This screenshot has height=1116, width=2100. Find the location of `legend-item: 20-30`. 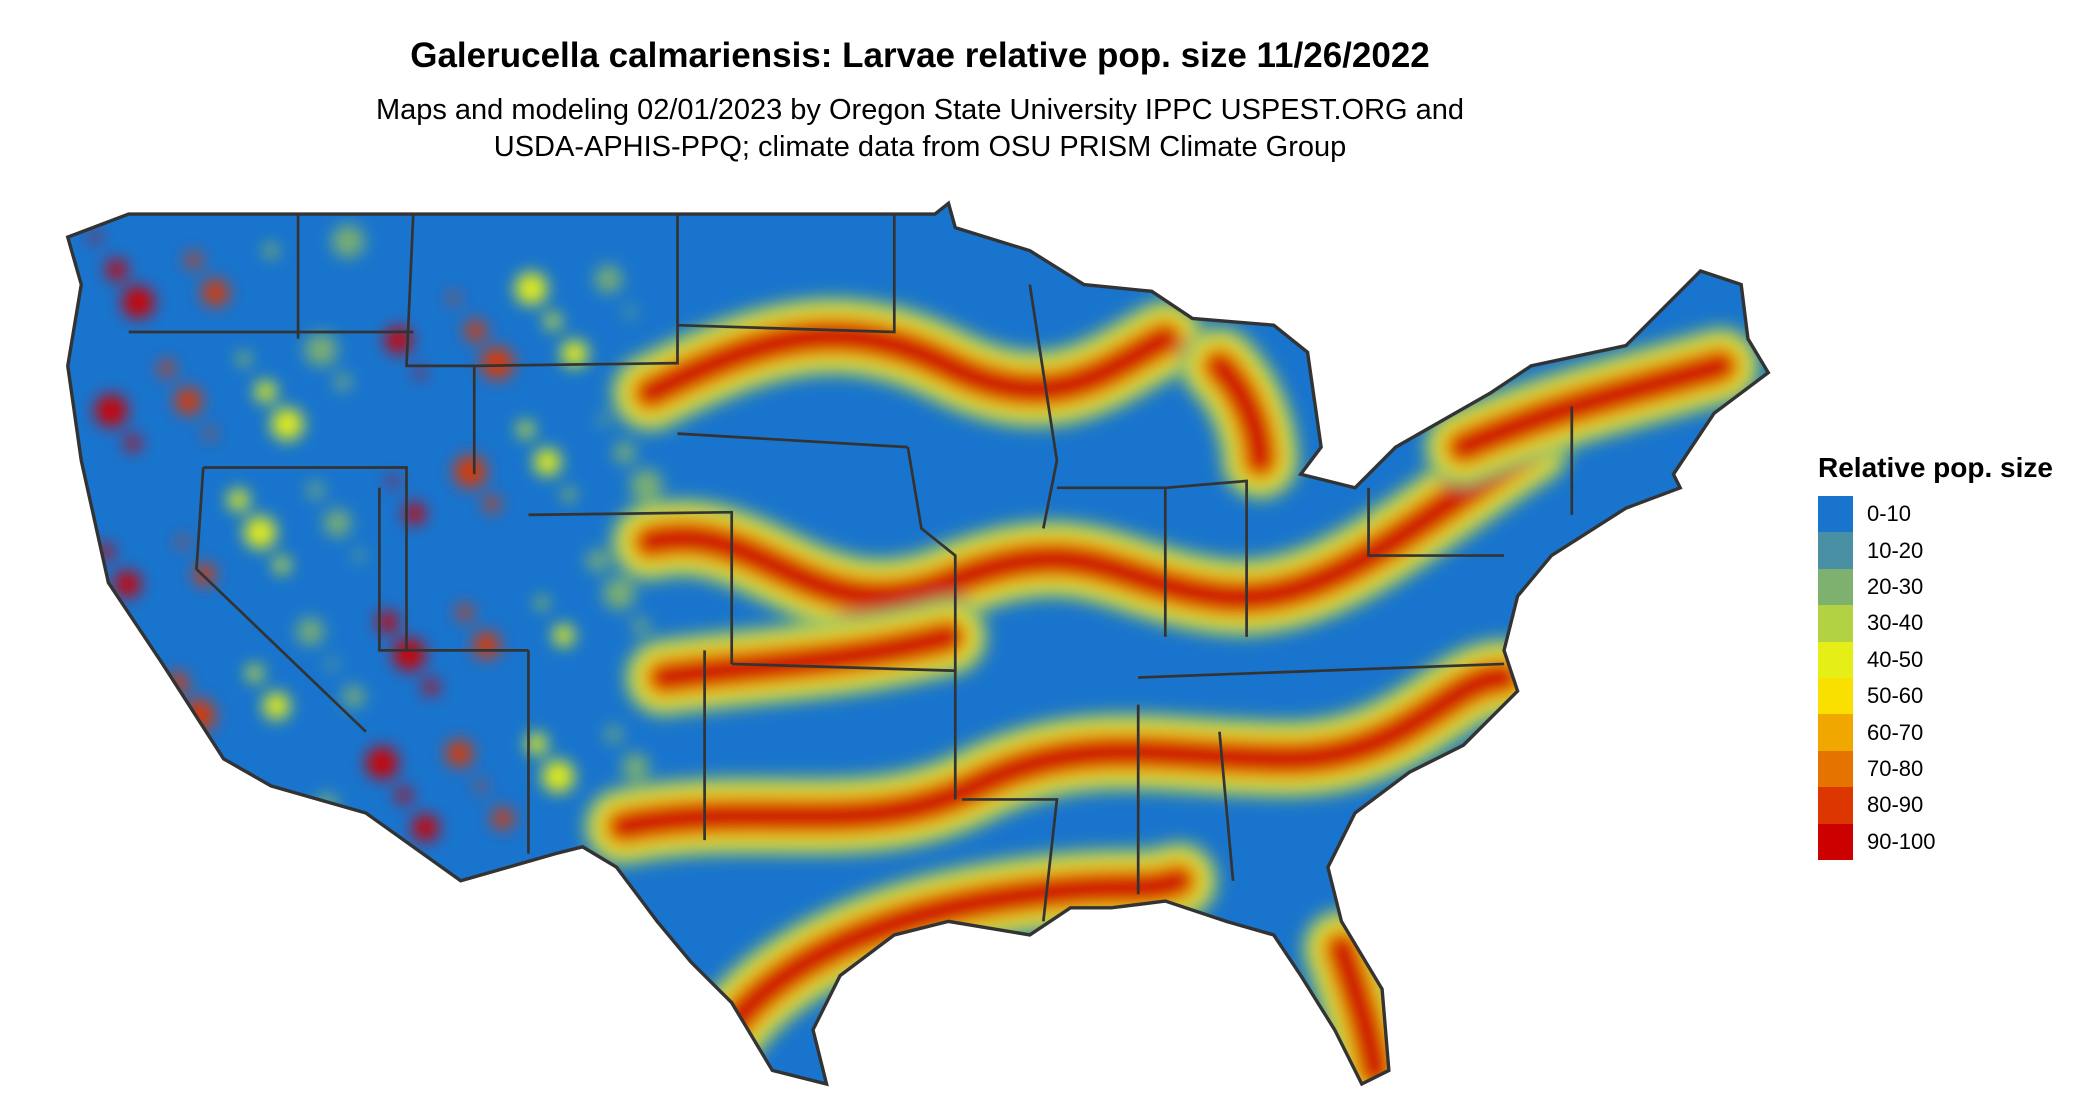

legend-item: 20-30 is located at coordinates (1935, 587).